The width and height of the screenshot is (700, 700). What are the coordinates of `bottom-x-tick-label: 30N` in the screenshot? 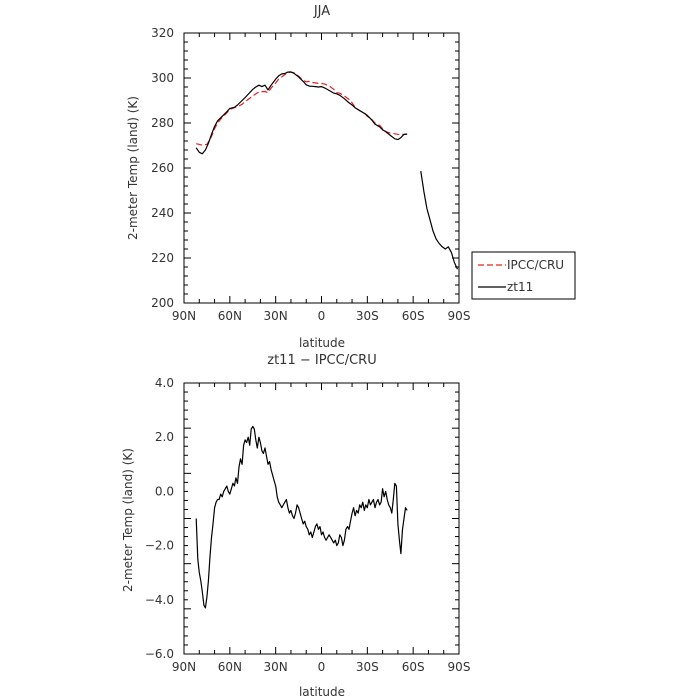 It's located at (276, 667).